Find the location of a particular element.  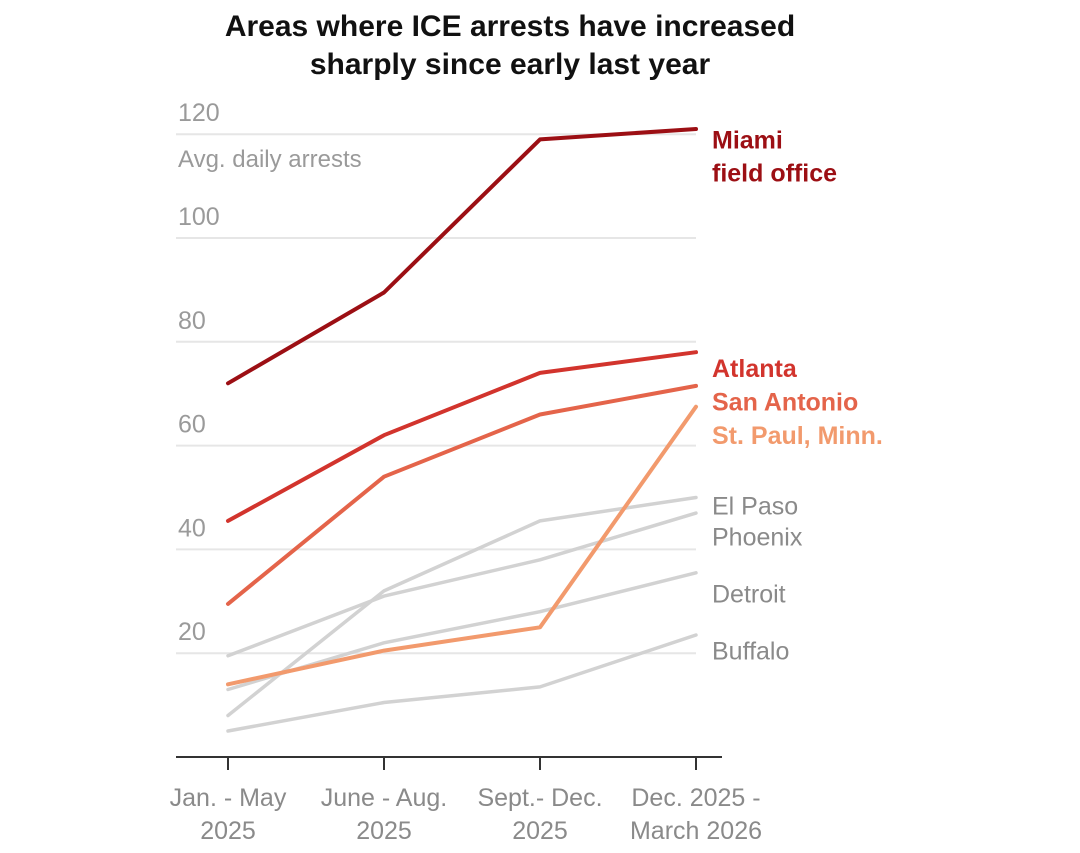

series-label: field office is located at coordinates (774, 173).